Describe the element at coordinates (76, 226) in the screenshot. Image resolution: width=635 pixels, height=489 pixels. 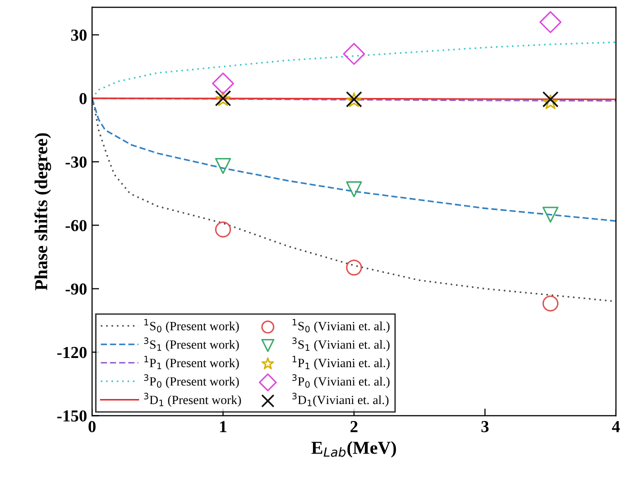
I see `y-tick-label: -60` at that location.